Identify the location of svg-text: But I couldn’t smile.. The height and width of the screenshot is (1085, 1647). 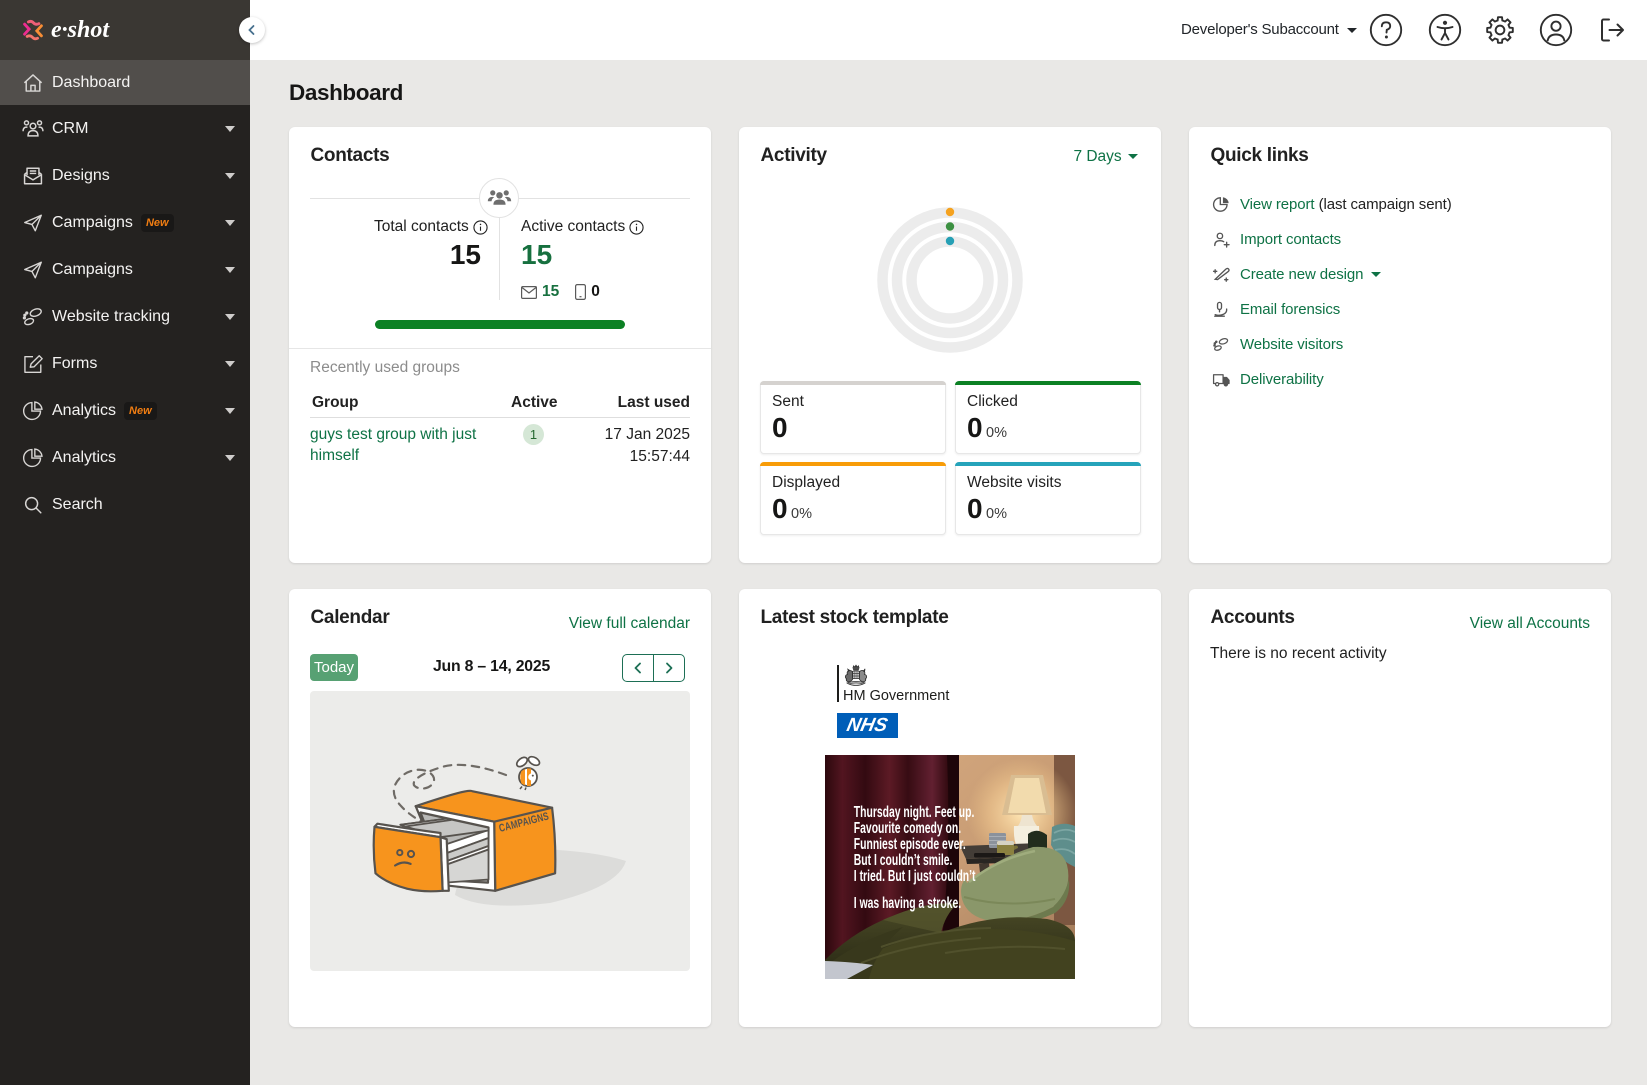
(903, 860).